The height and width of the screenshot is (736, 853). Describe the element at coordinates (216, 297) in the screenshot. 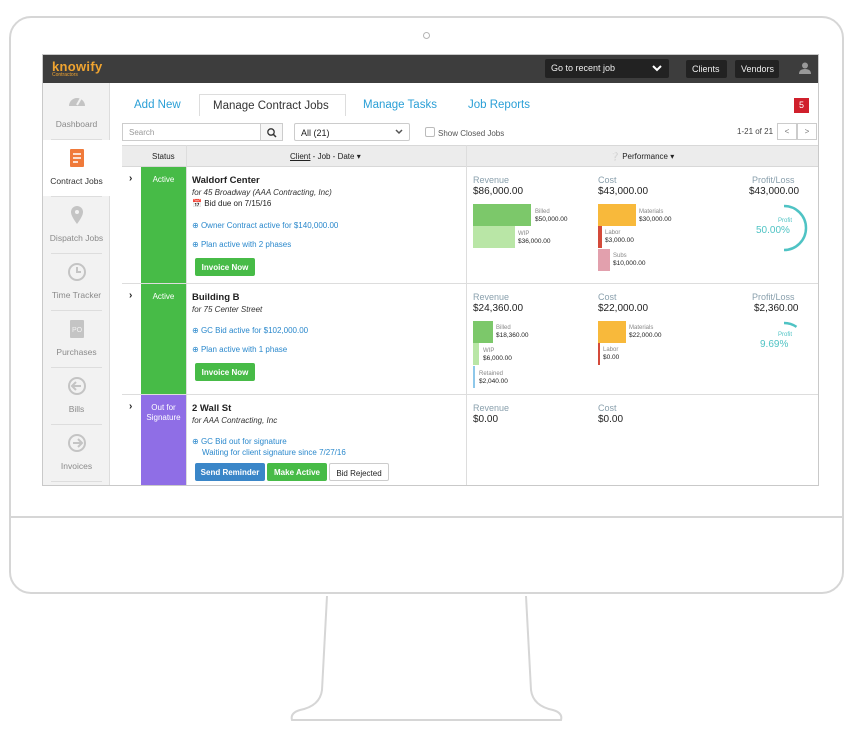

I see `job-name: Building B` at that location.